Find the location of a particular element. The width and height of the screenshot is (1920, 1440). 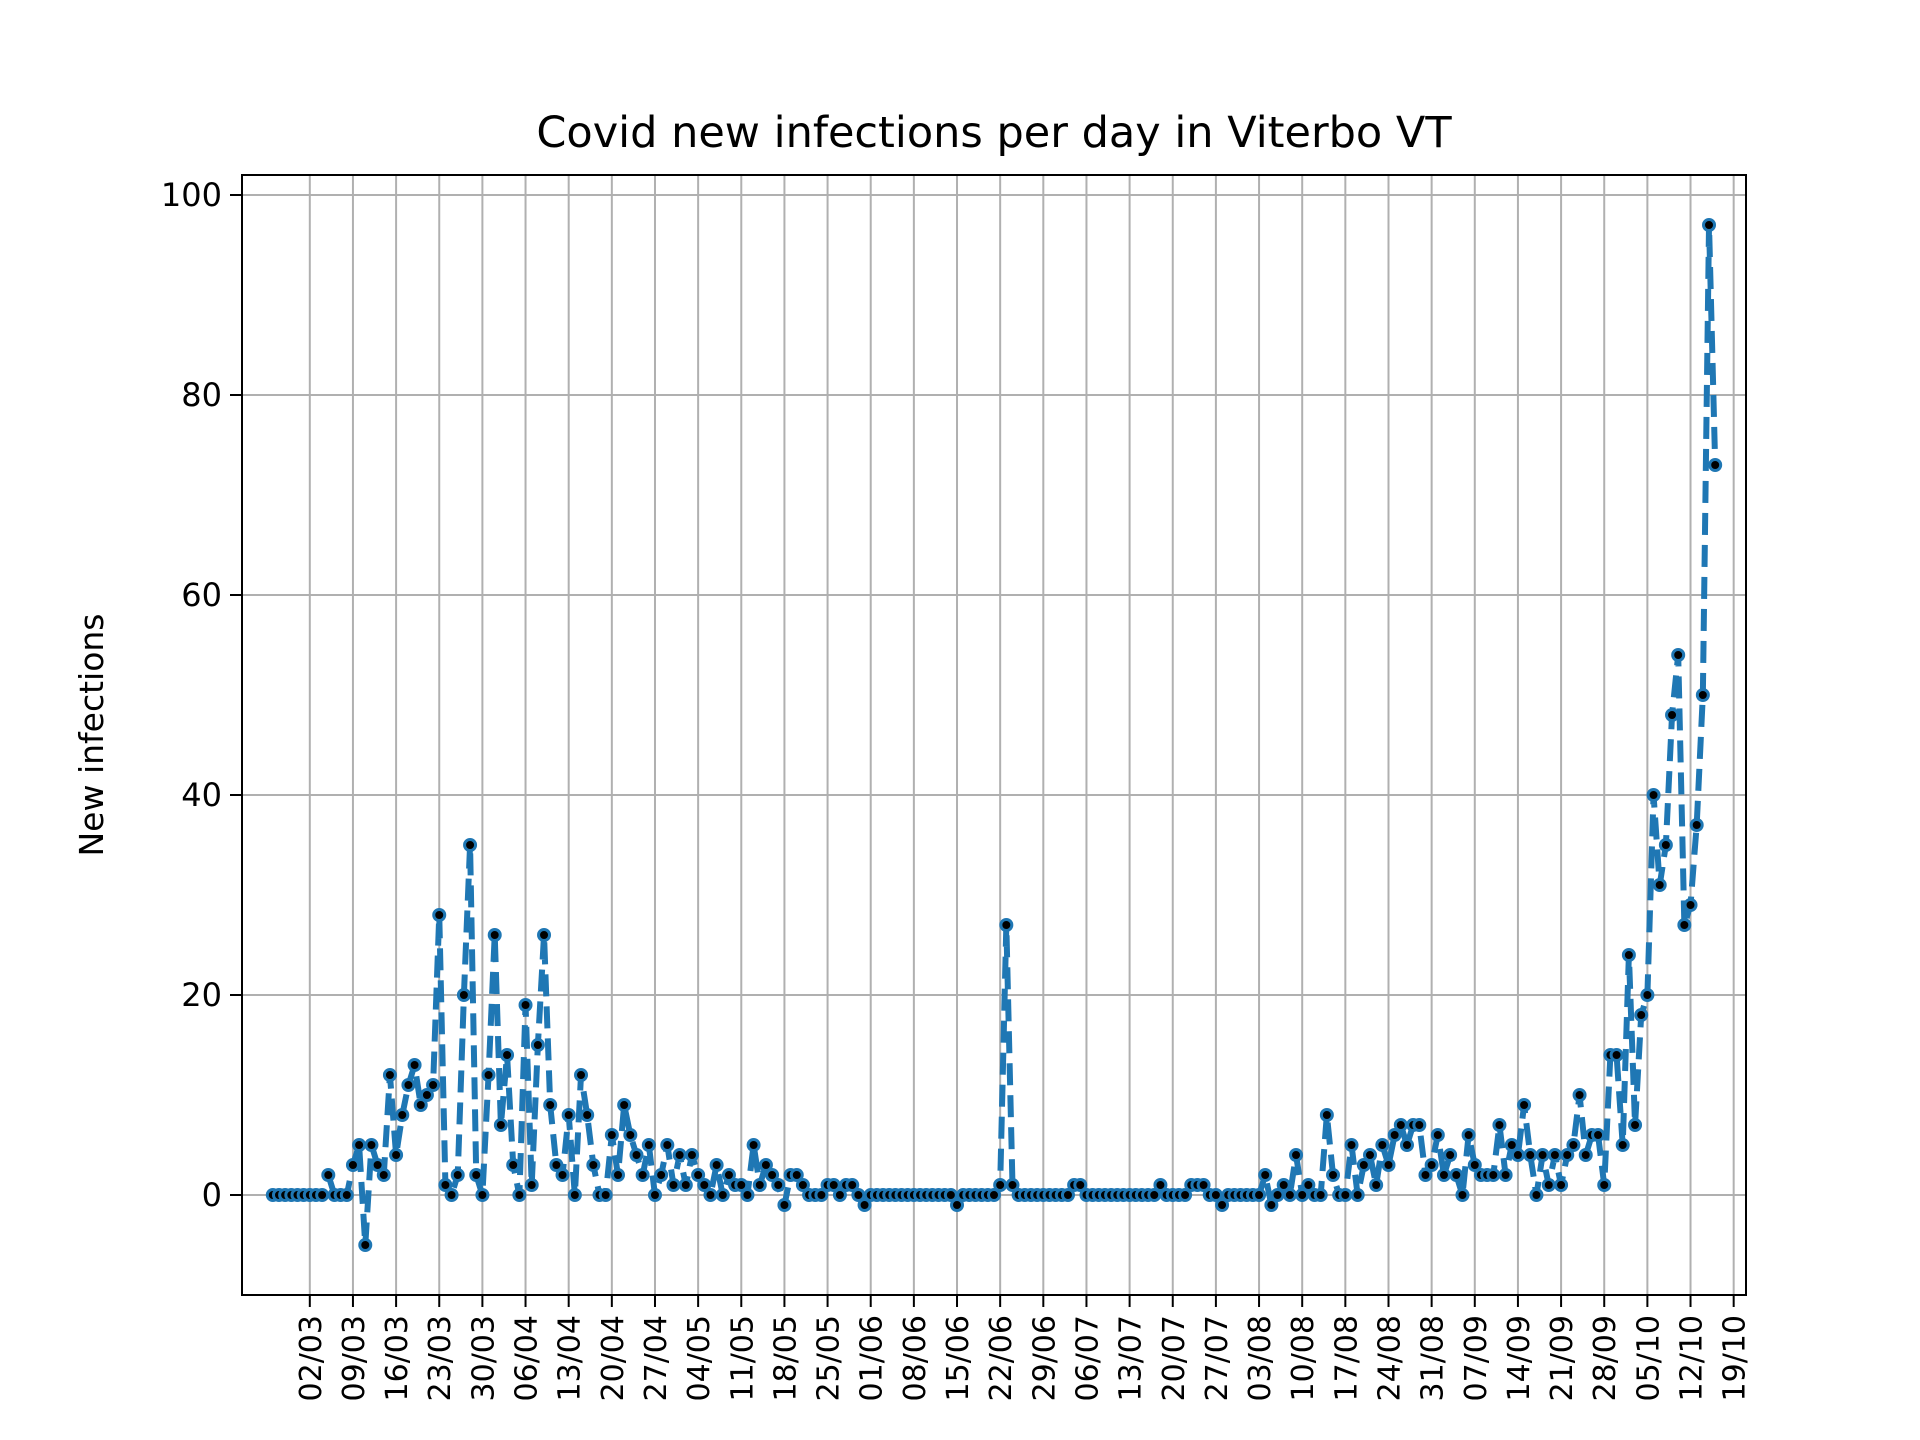

x-tick-label: 31/08 is located at coordinates (1433, 1358).